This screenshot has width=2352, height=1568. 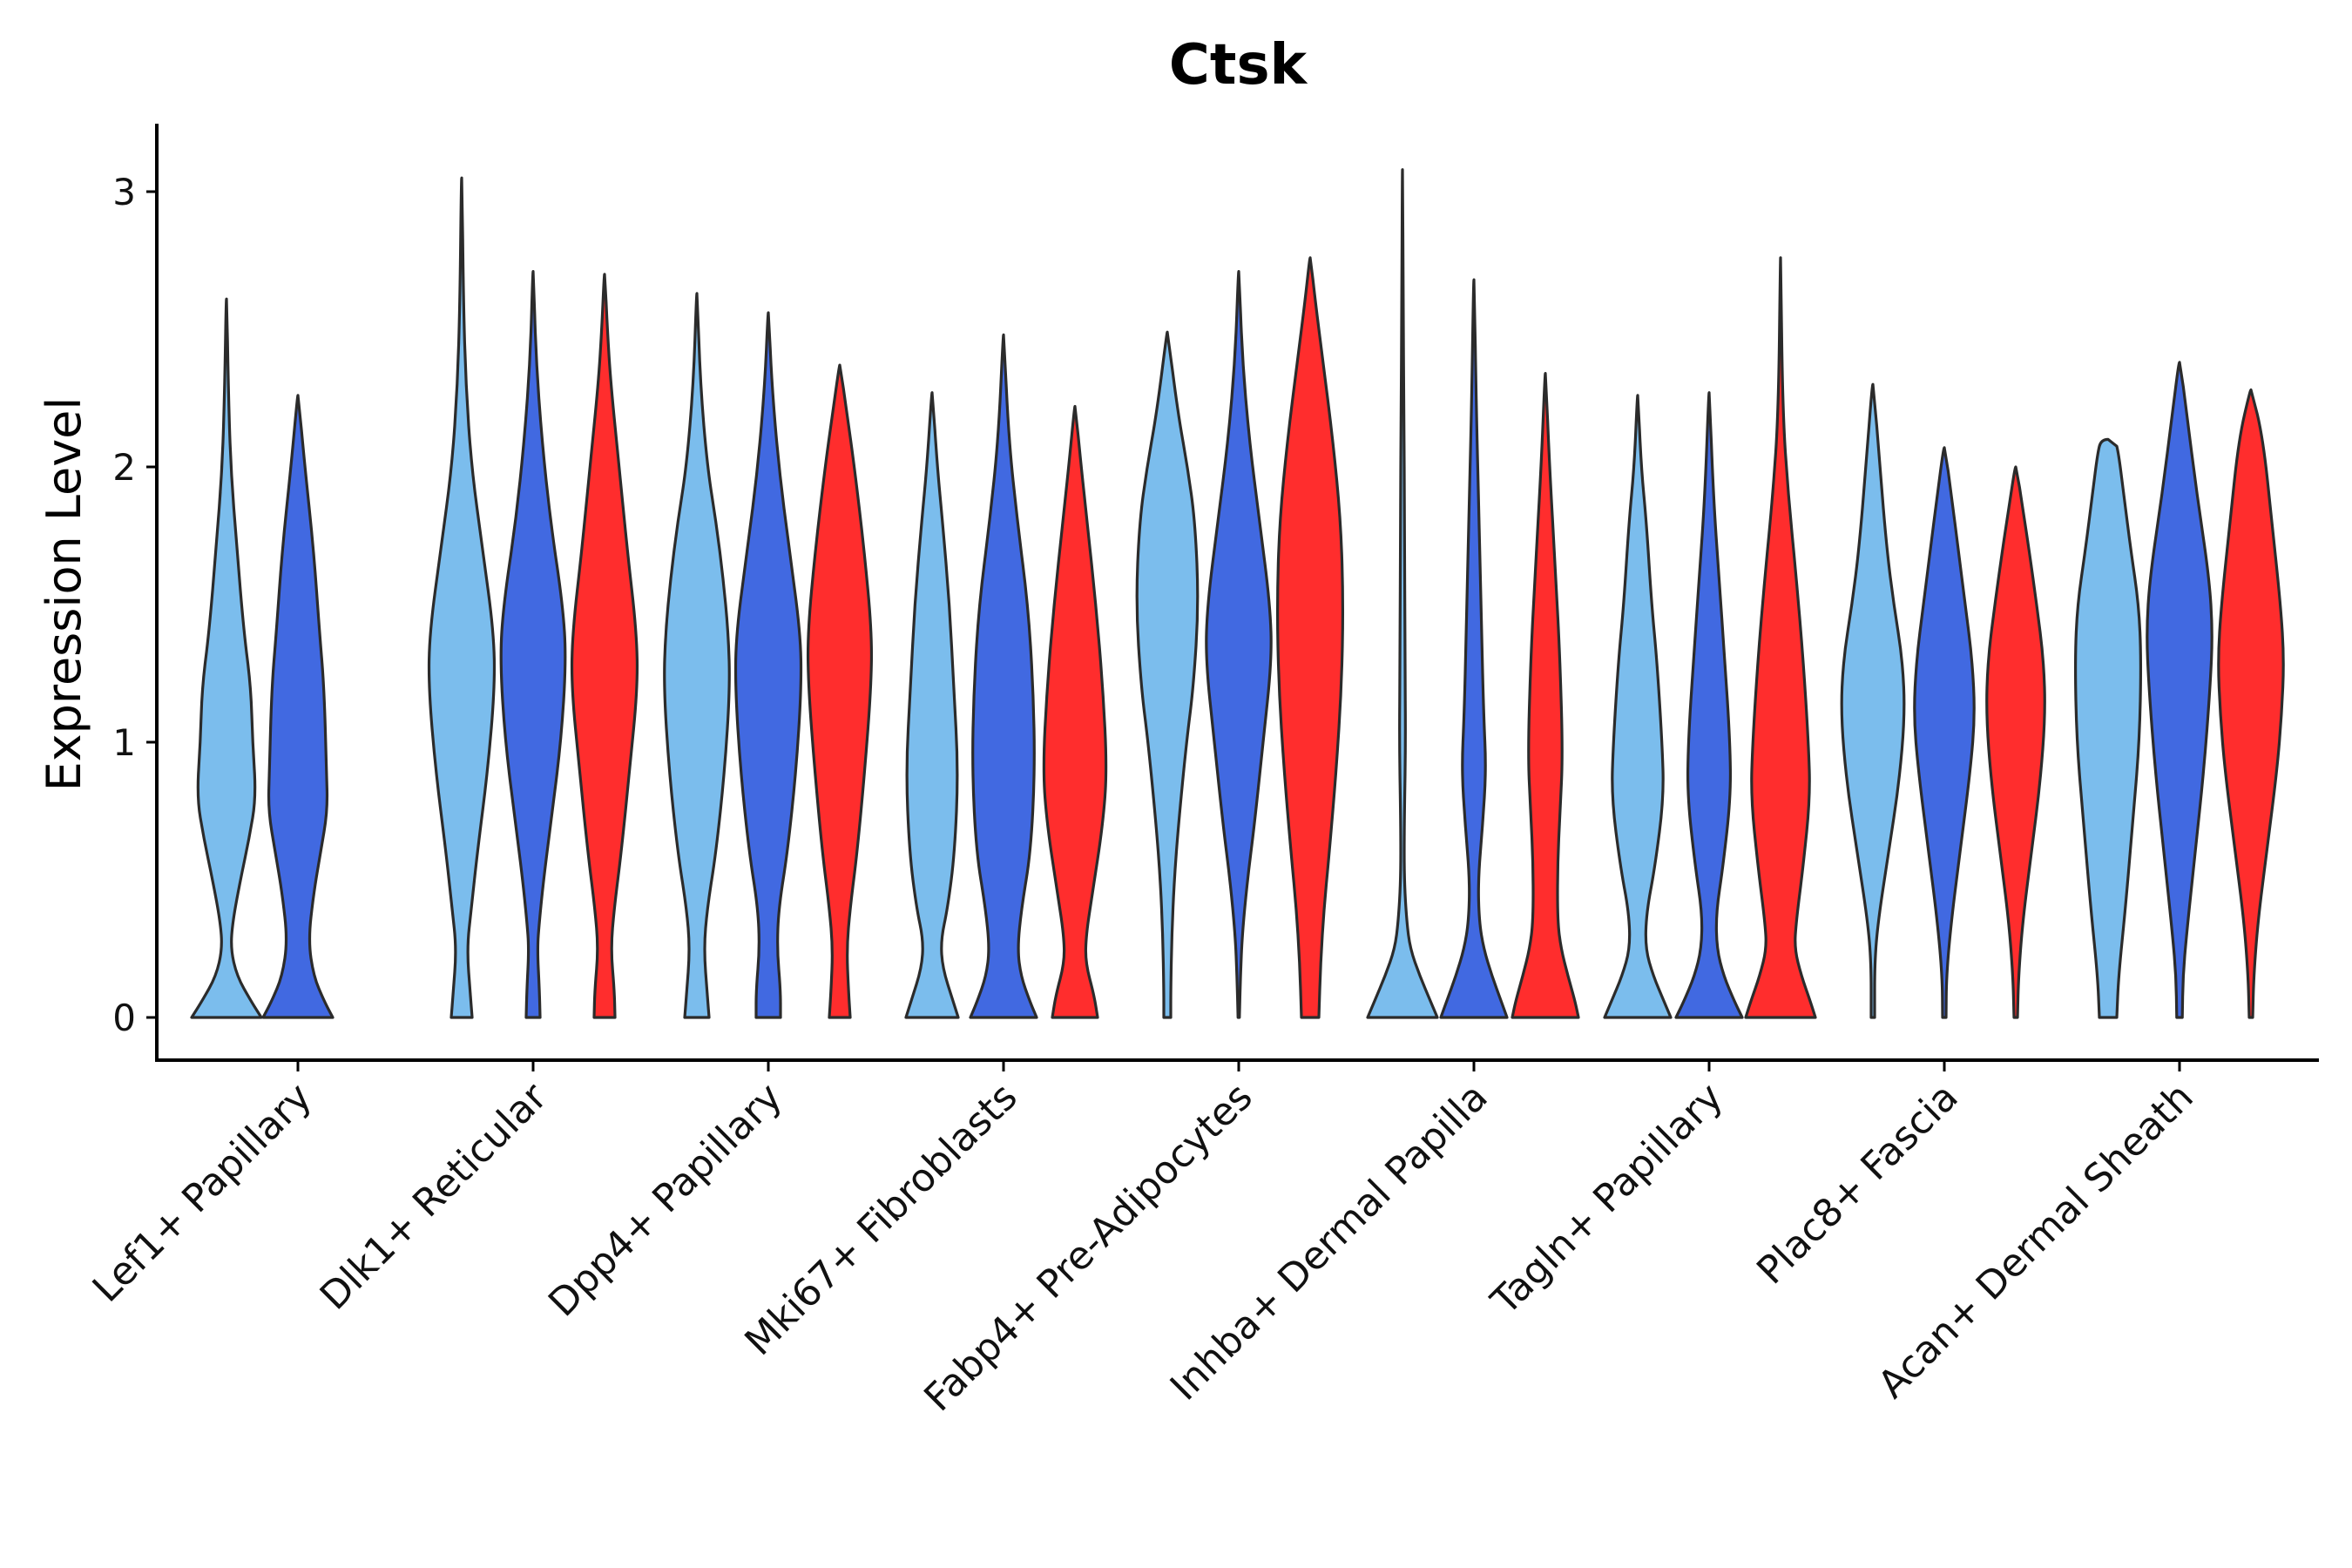 I want to click on y-tick-label: 1, so click(x=124, y=742).